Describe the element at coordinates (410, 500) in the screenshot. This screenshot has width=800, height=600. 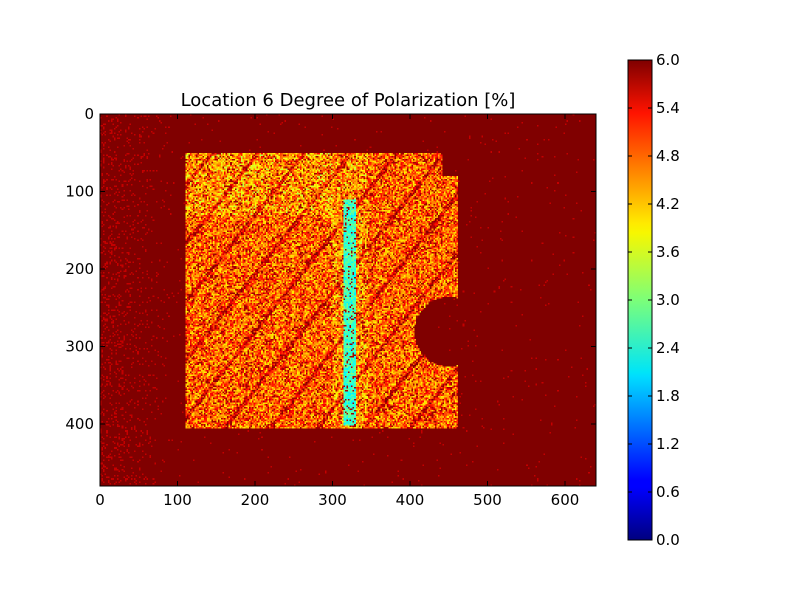
I see `x-tick-label: 400` at that location.